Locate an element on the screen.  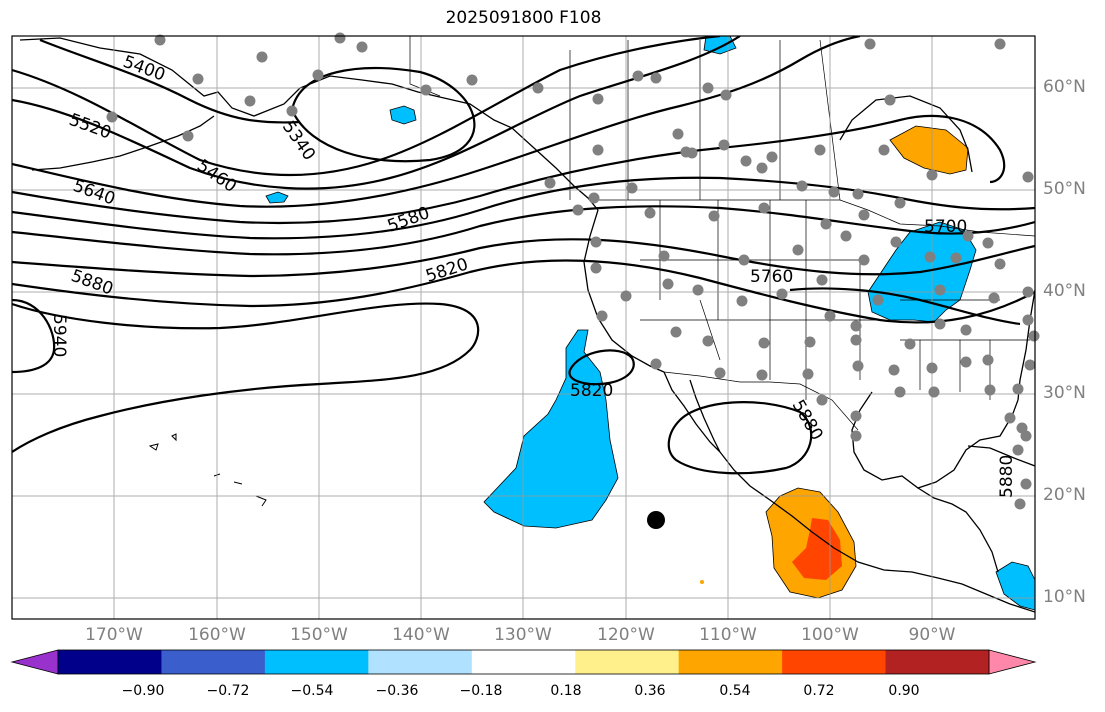
contour-label-5400: 5400 is located at coordinates (143, 69).